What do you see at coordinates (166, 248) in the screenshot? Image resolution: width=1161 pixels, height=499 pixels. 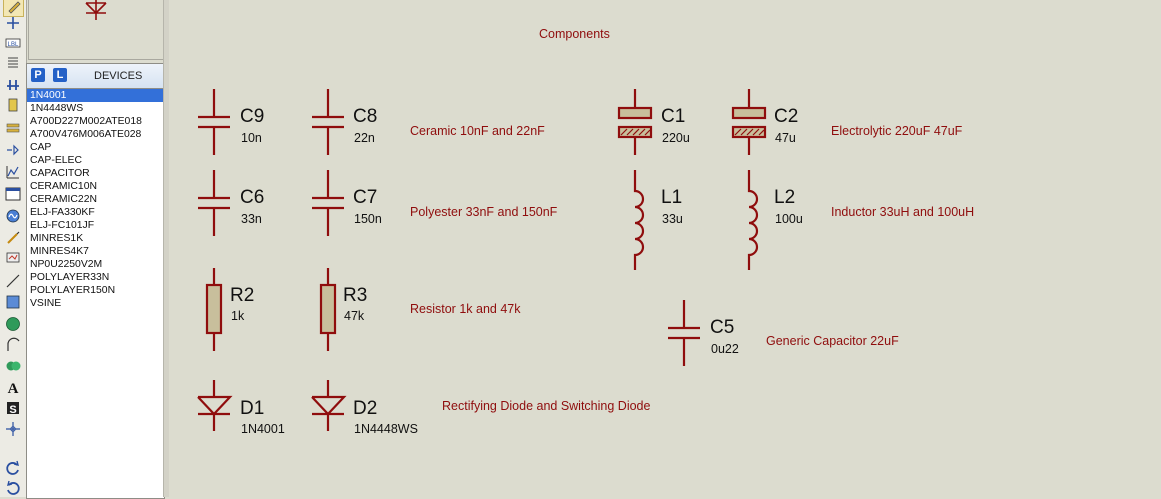 I see `panel-splitter` at bounding box center [166, 248].